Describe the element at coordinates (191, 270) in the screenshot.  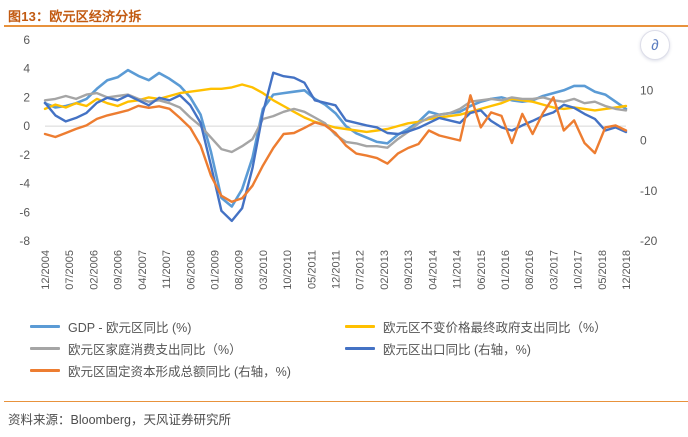
I see `x-axis-label: 06/2008` at that location.